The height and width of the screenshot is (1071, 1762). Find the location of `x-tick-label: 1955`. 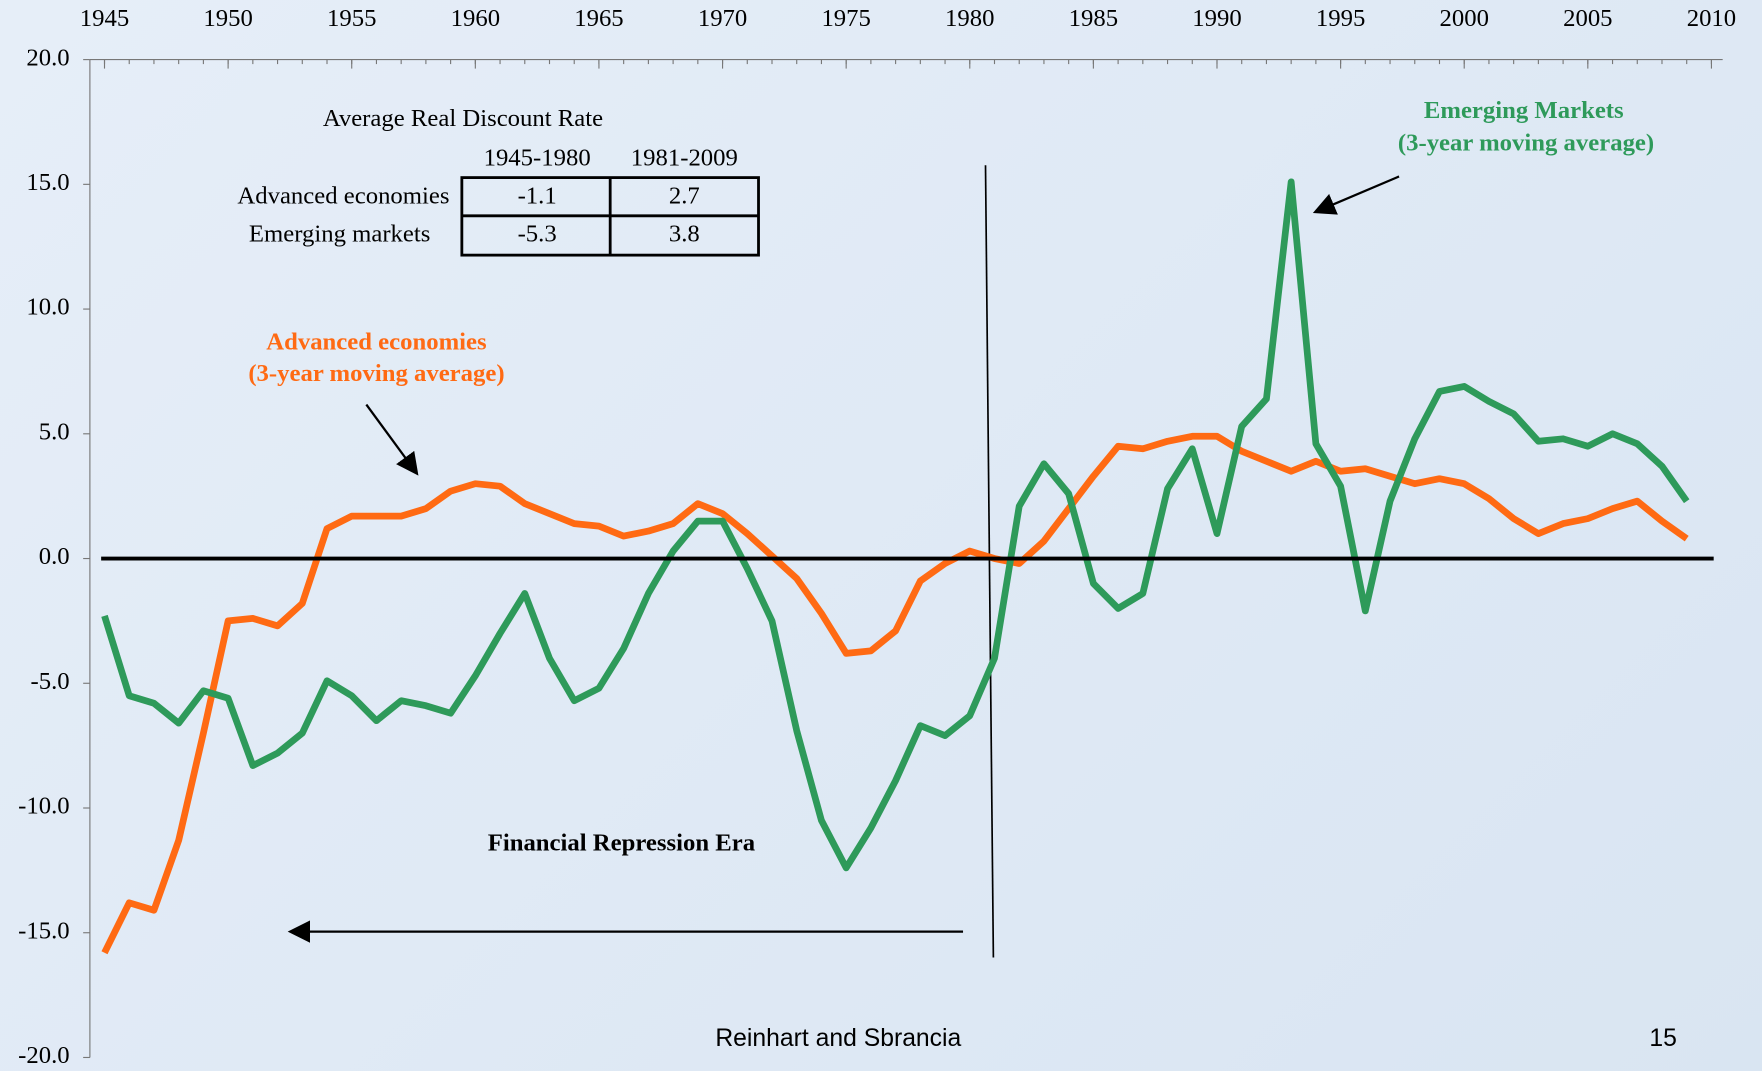

x-tick-label: 1955 is located at coordinates (351, 18).